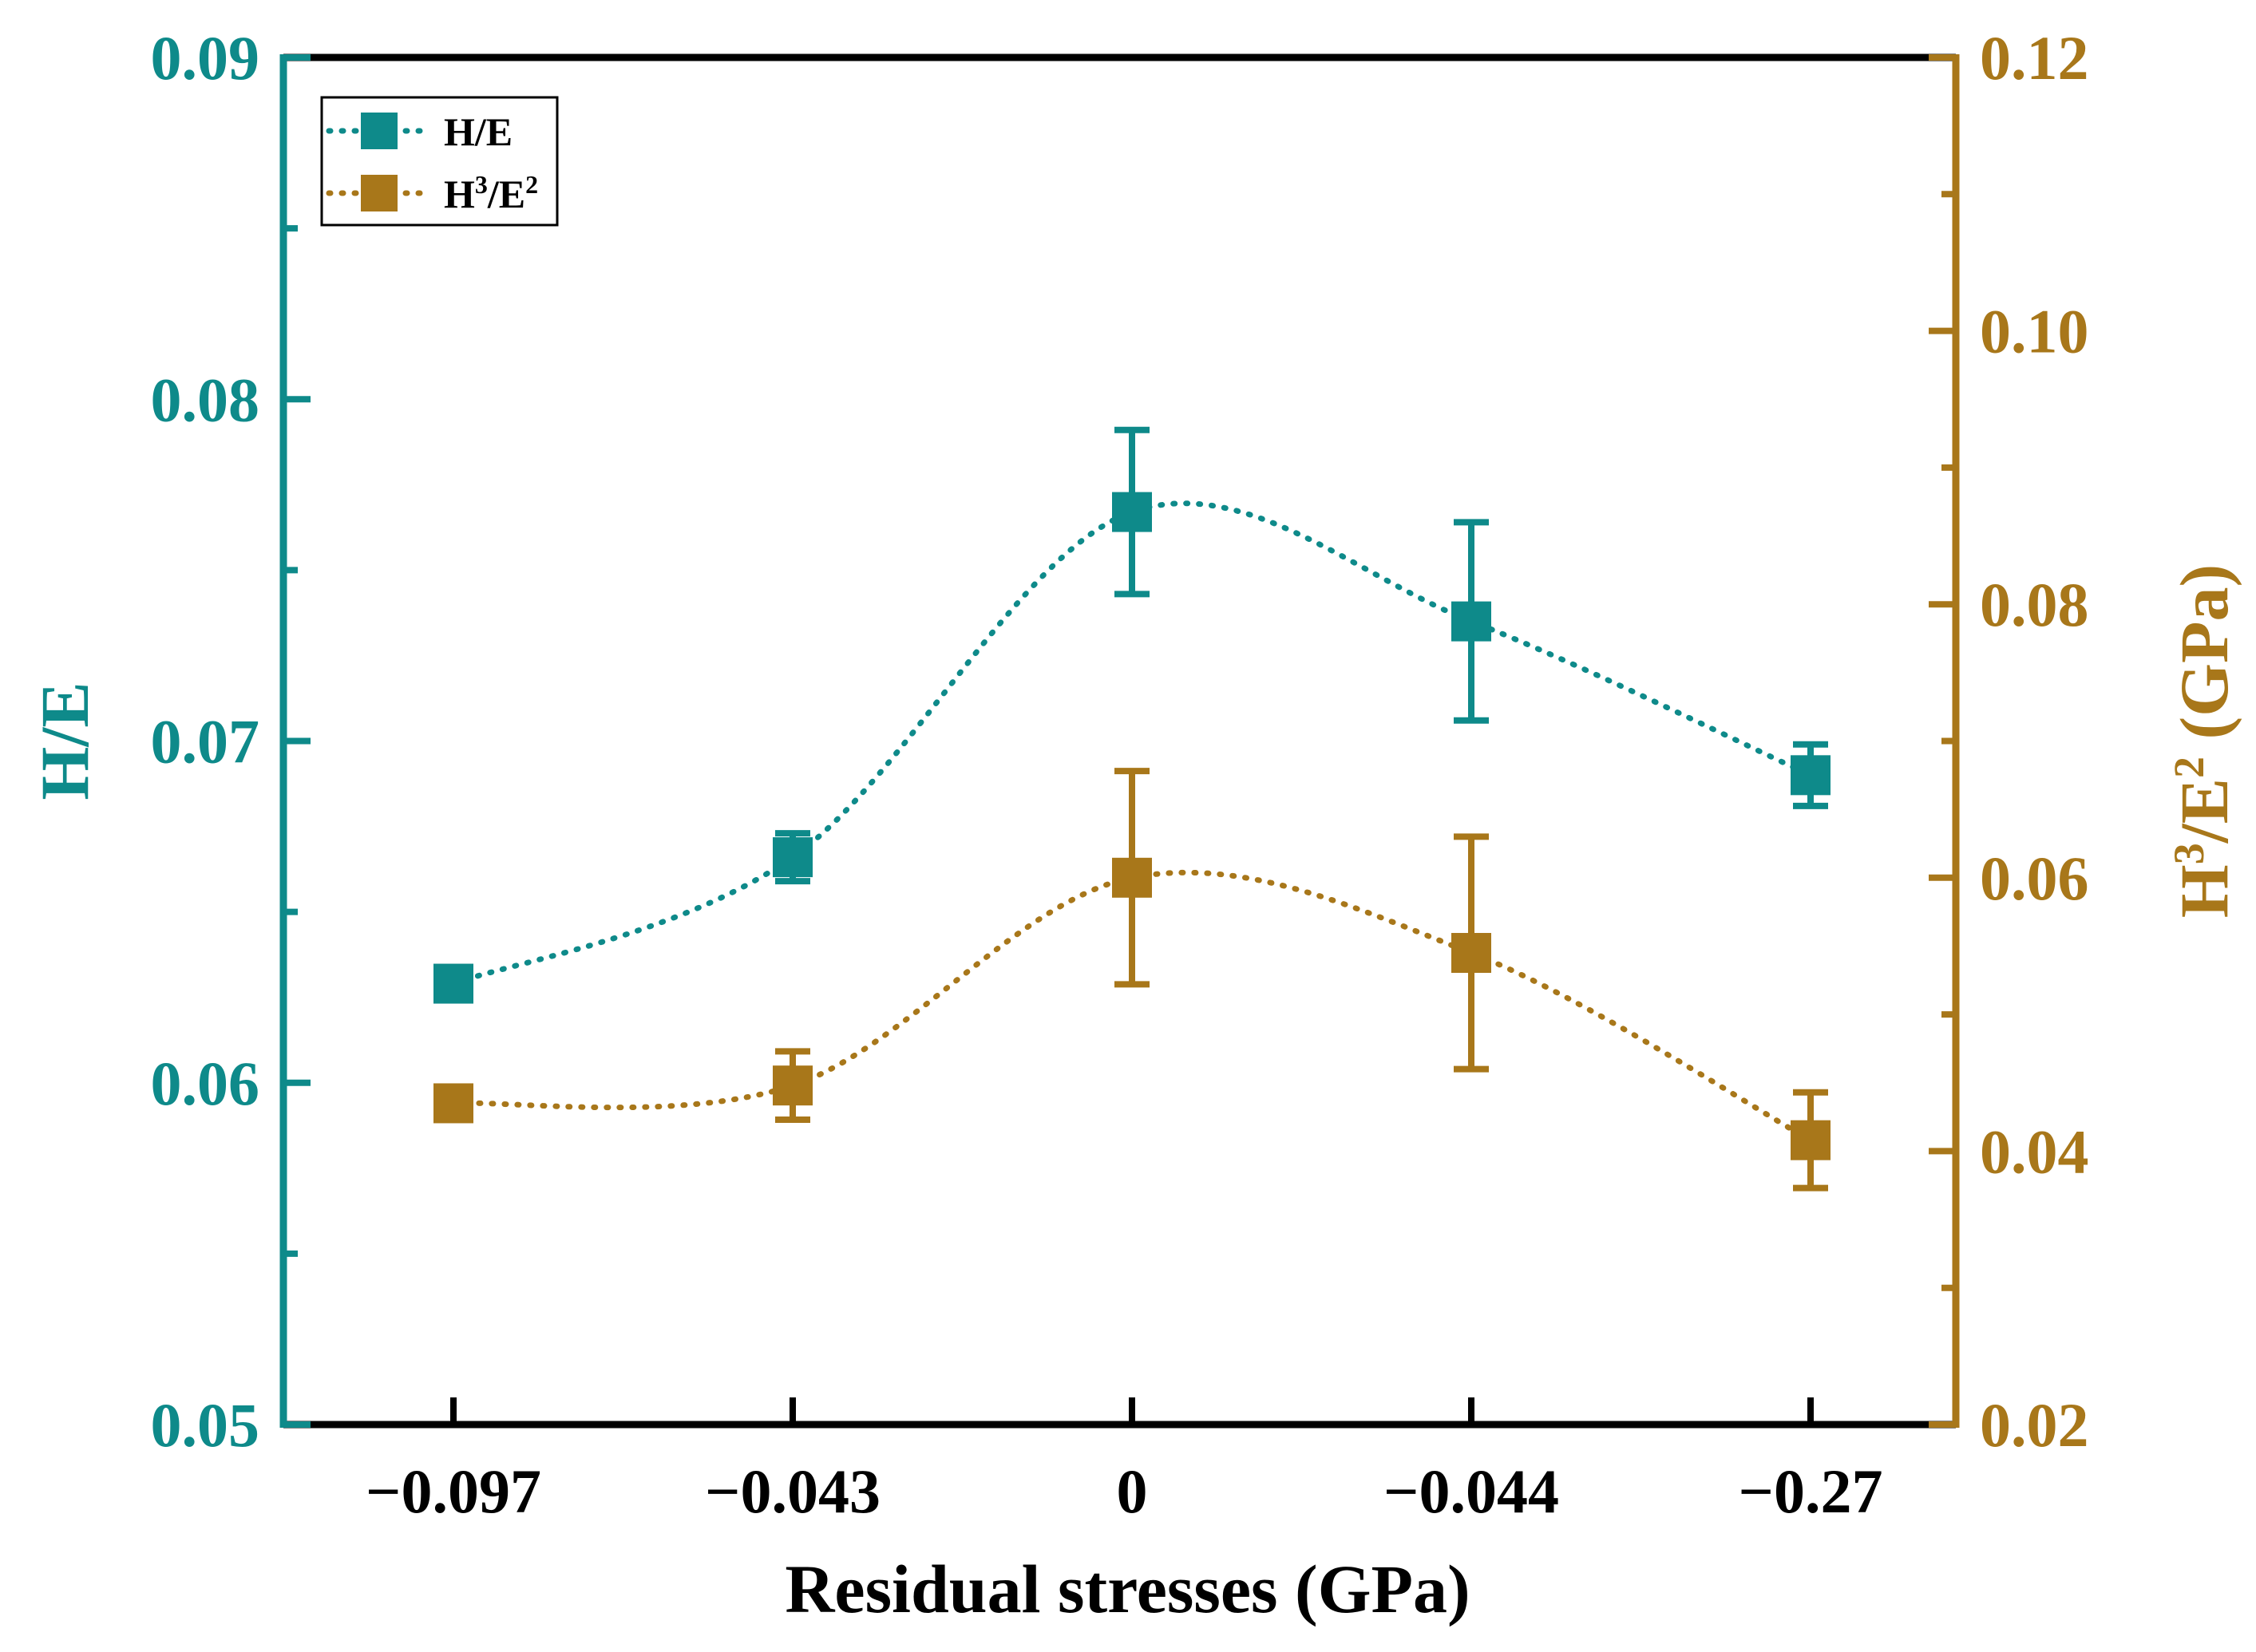  I want to click on left-tick-label: 0.08, so click(206, 399).